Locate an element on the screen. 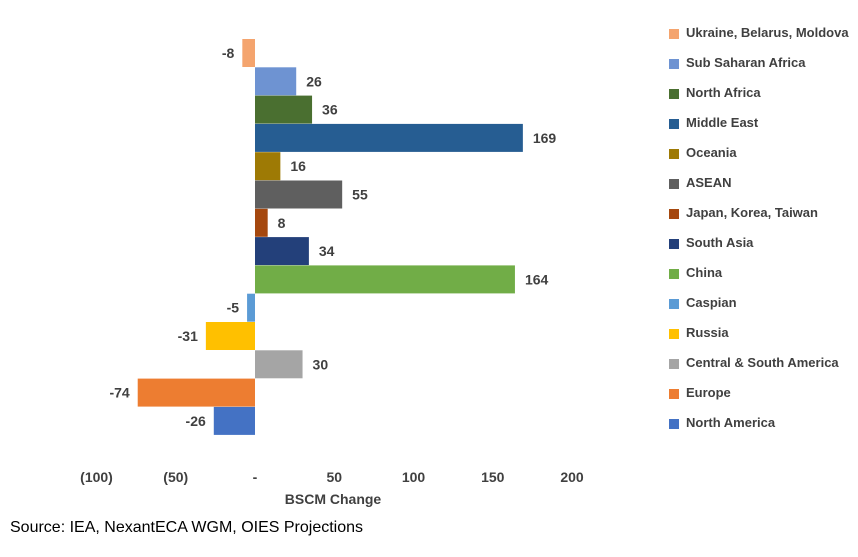  x-tick-label: 150 is located at coordinates (493, 477).